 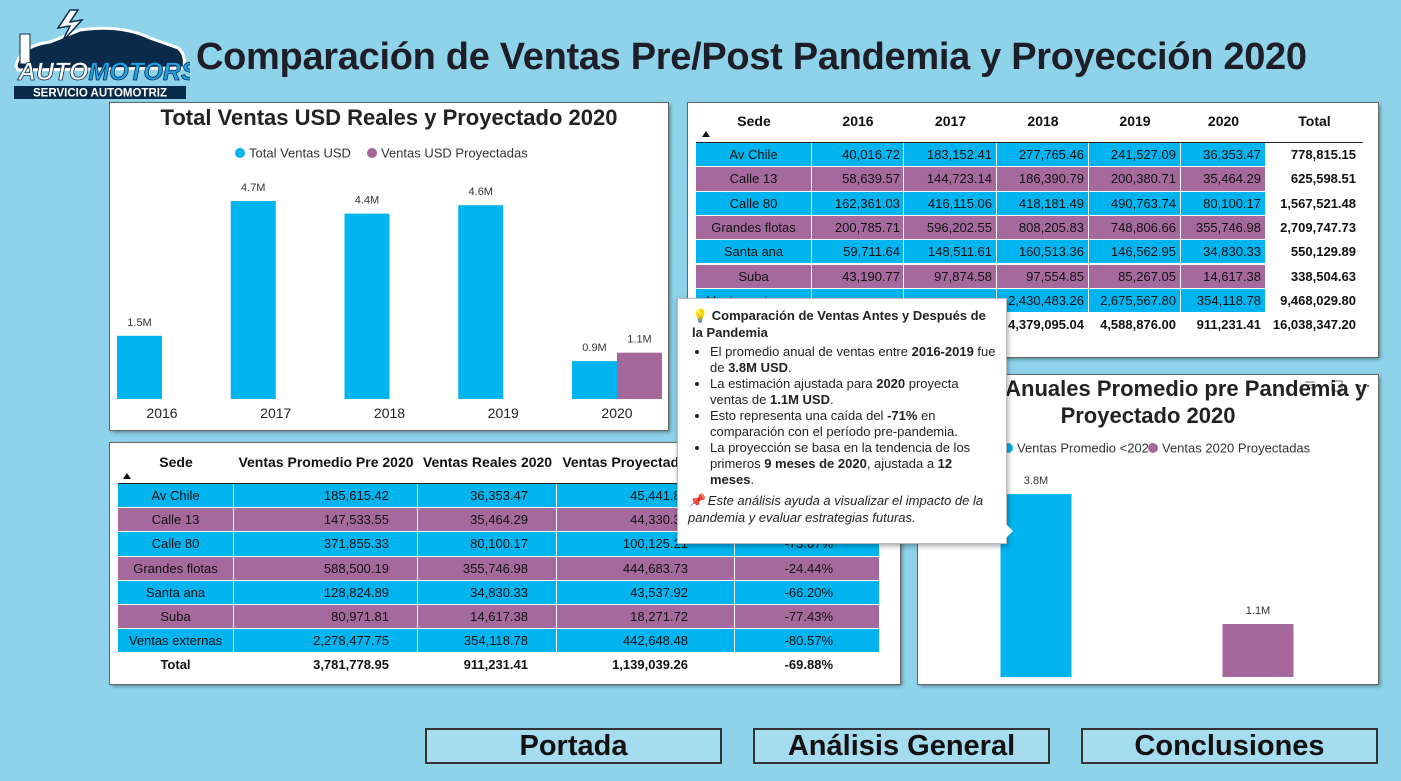 What do you see at coordinates (1314, 121) in the screenshot?
I see `table-header: Total` at bounding box center [1314, 121].